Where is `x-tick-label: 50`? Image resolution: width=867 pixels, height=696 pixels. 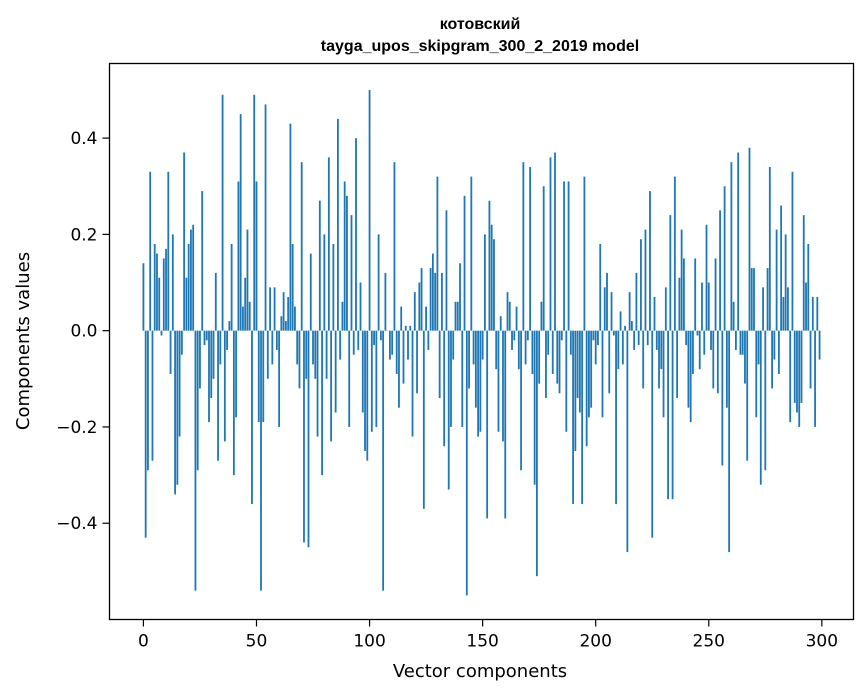 x-tick-label: 50 is located at coordinates (257, 642).